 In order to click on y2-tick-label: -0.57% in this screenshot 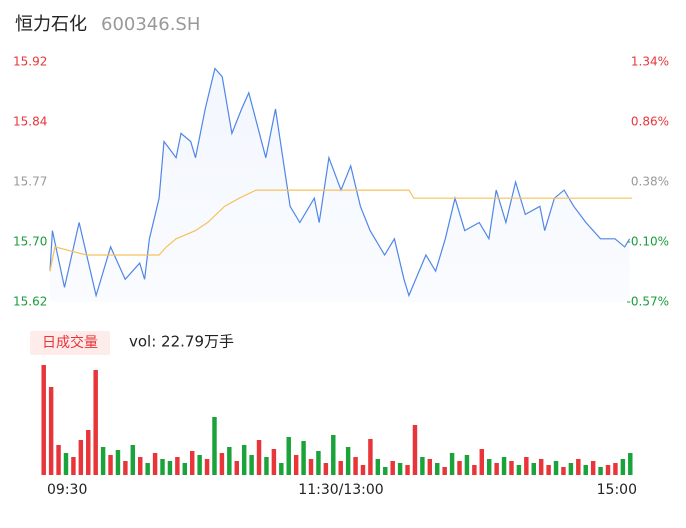, I will do `click(648, 302)`.